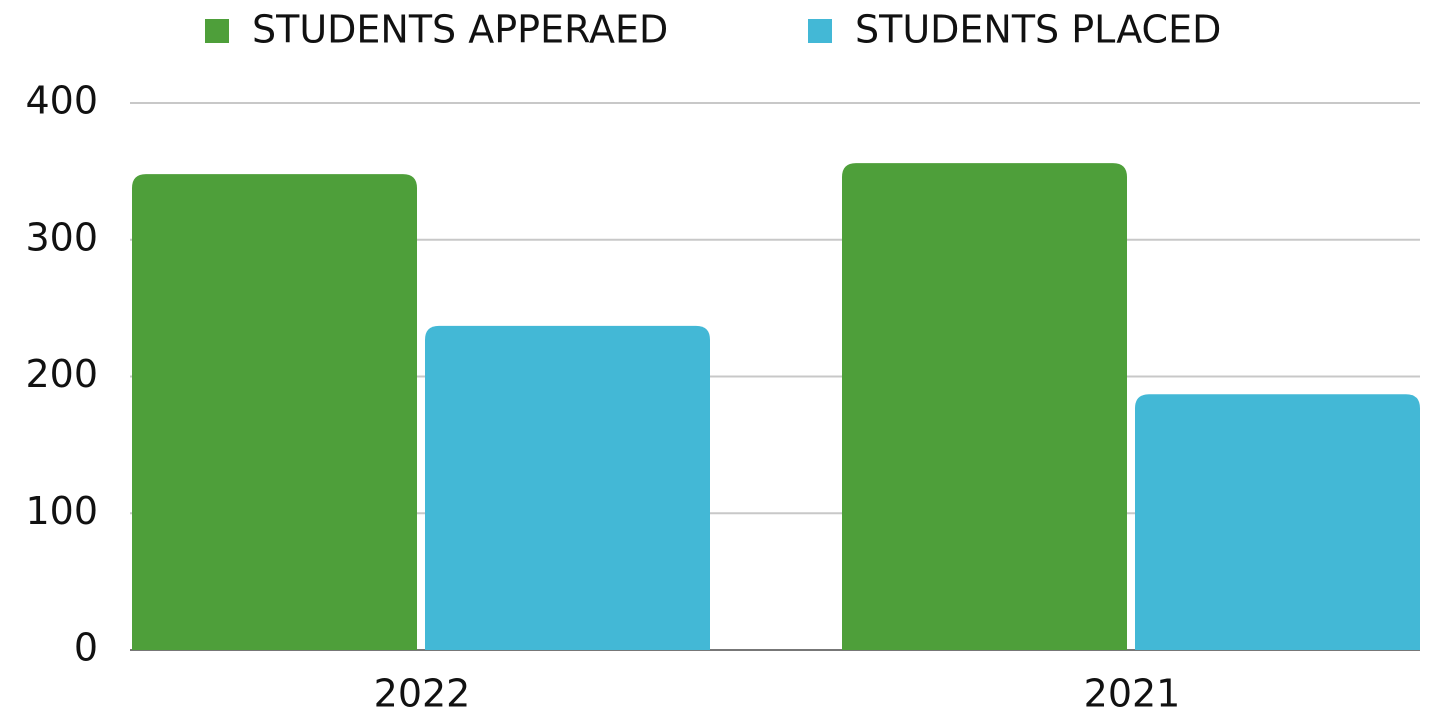  I want to click on y-tick-label: 0, so click(86, 648).